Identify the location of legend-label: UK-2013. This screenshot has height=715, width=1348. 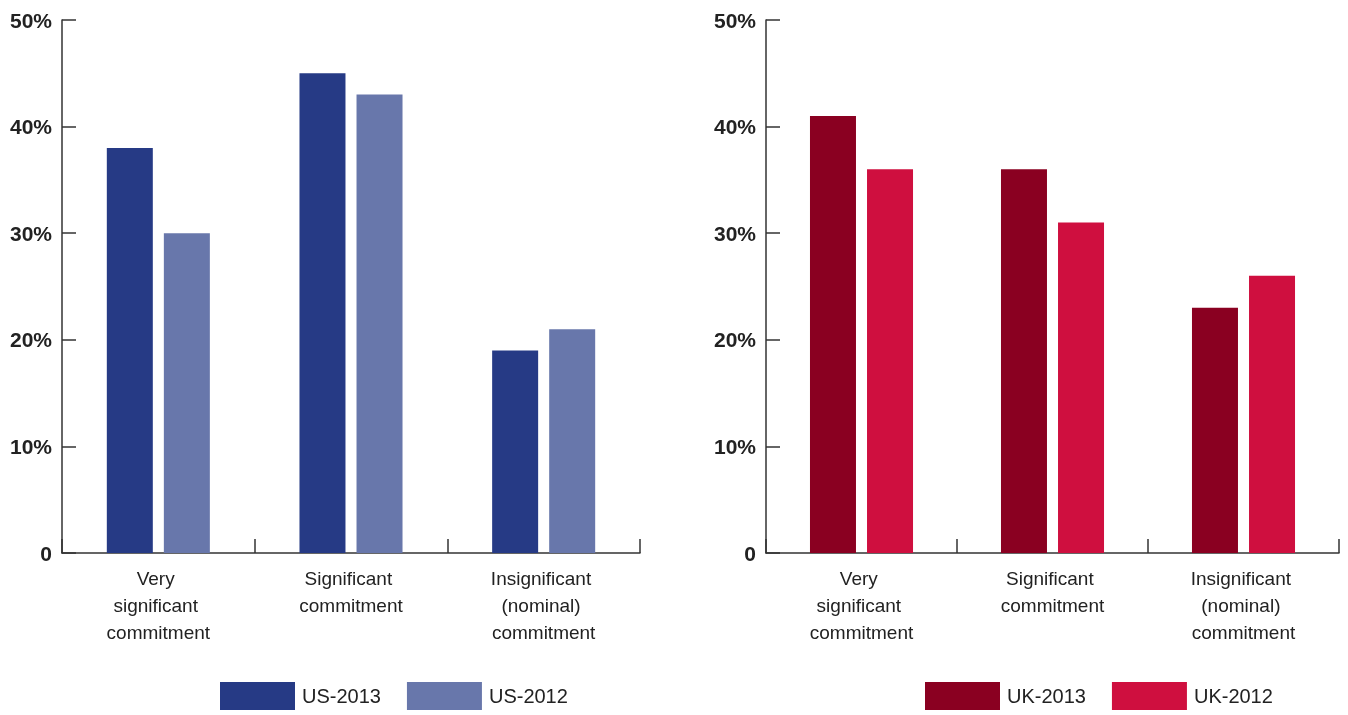
(1046, 696).